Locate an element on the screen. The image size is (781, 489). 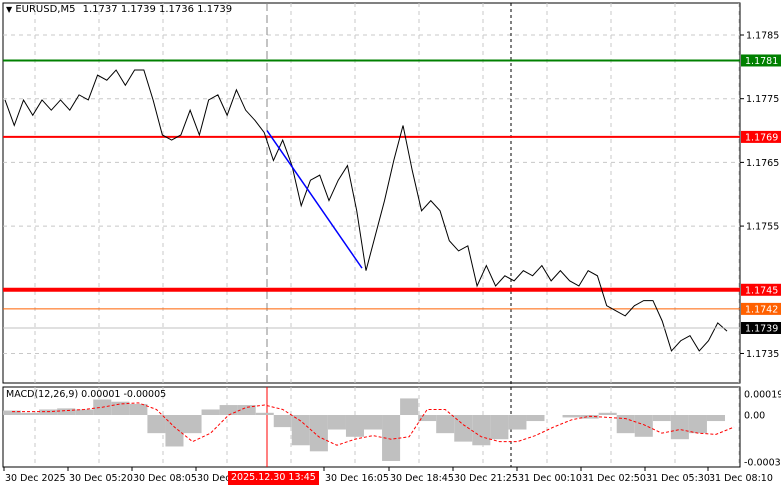
macd-signal-line is located at coordinates (373, 424).